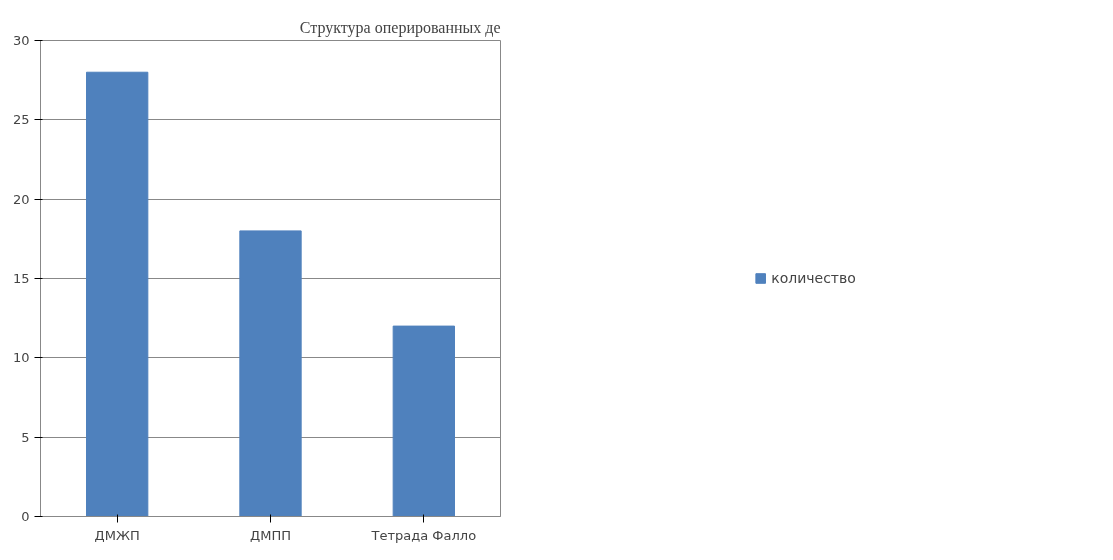 This screenshot has width=1113, height=560. What do you see at coordinates (25, 437) in the screenshot?
I see `y-tick-label: 5` at bounding box center [25, 437].